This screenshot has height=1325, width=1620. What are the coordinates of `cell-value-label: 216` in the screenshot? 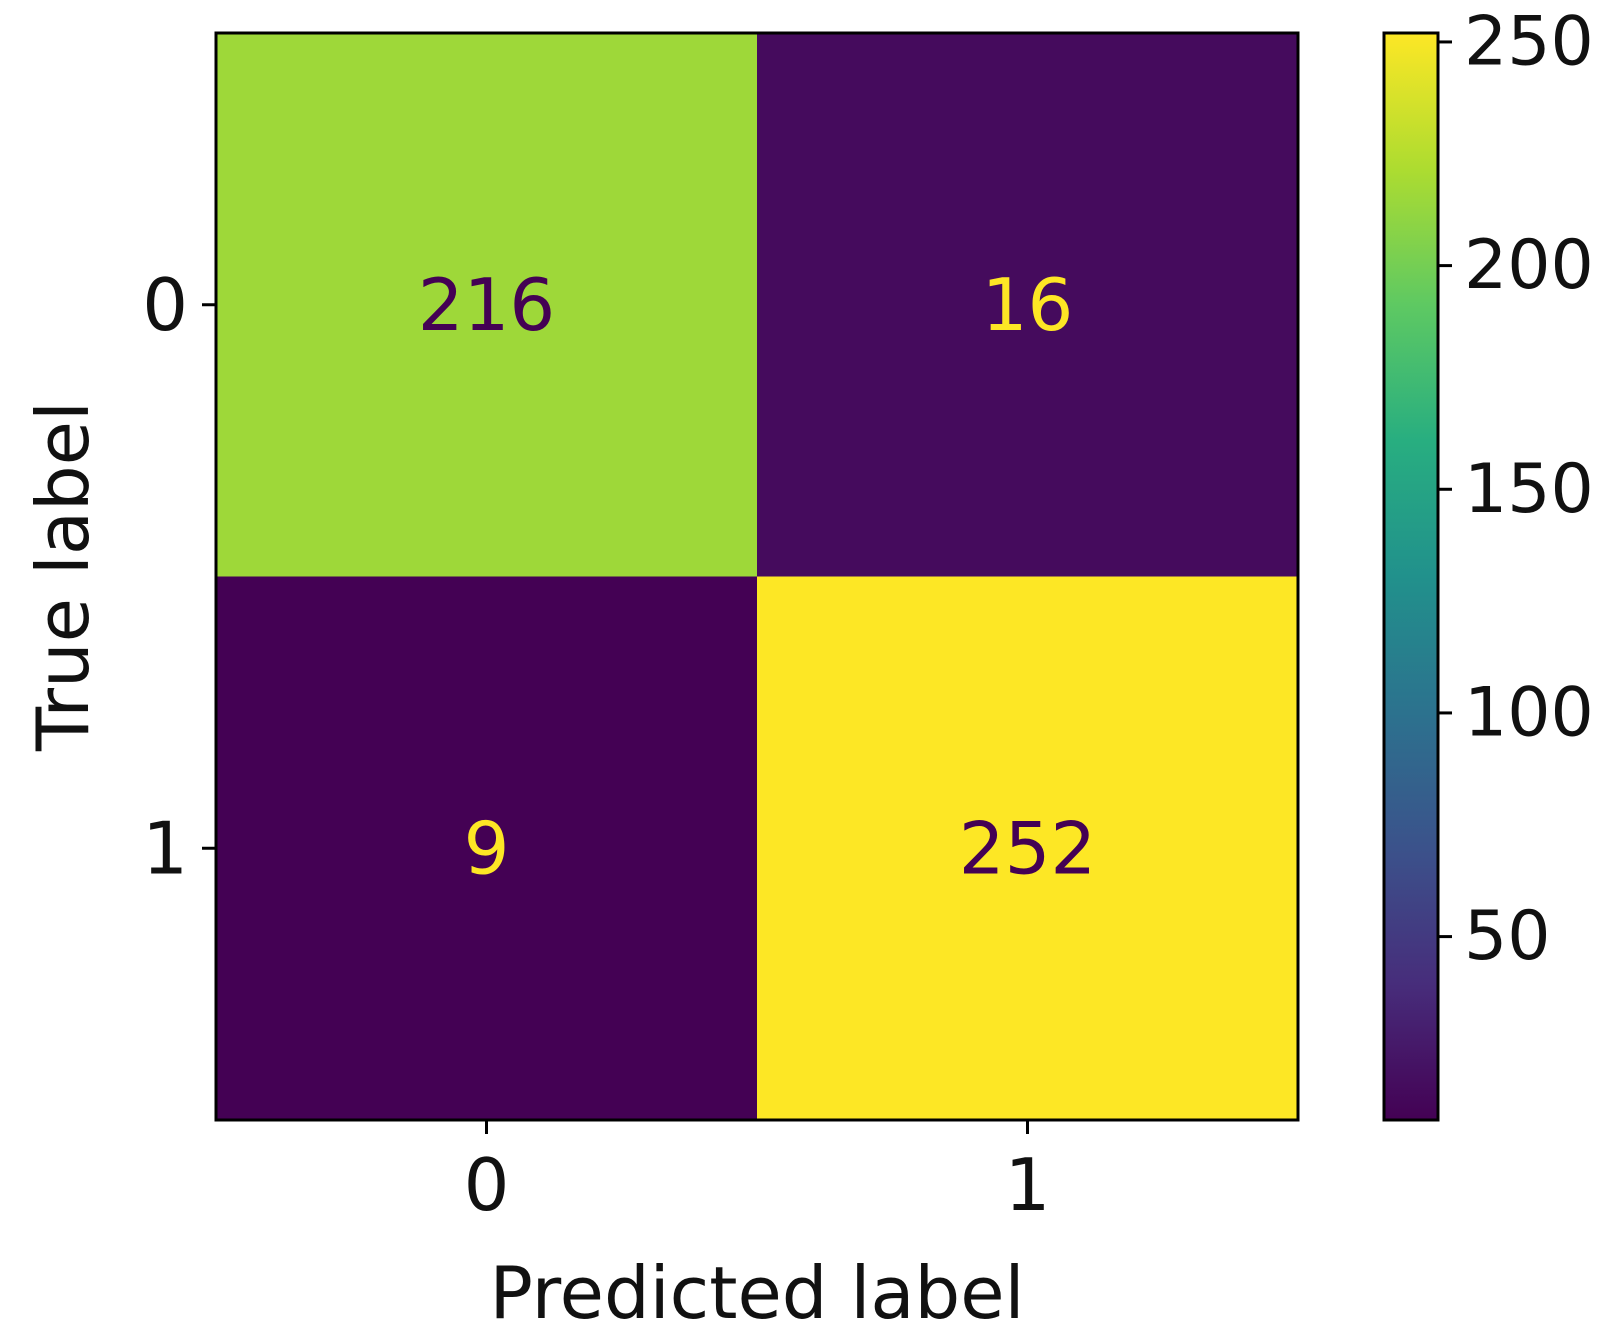 It's located at (486, 305).